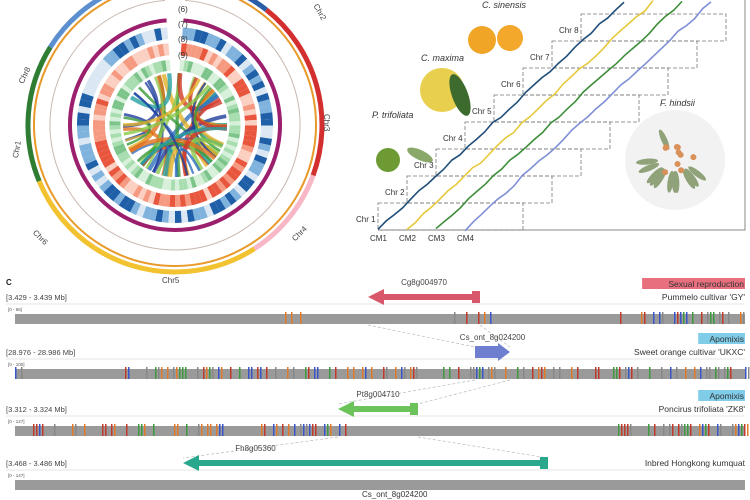 The width and height of the screenshot is (750, 500). What do you see at coordinates (407, 238) in the screenshot?
I see `map-label: CM2` at bounding box center [407, 238].